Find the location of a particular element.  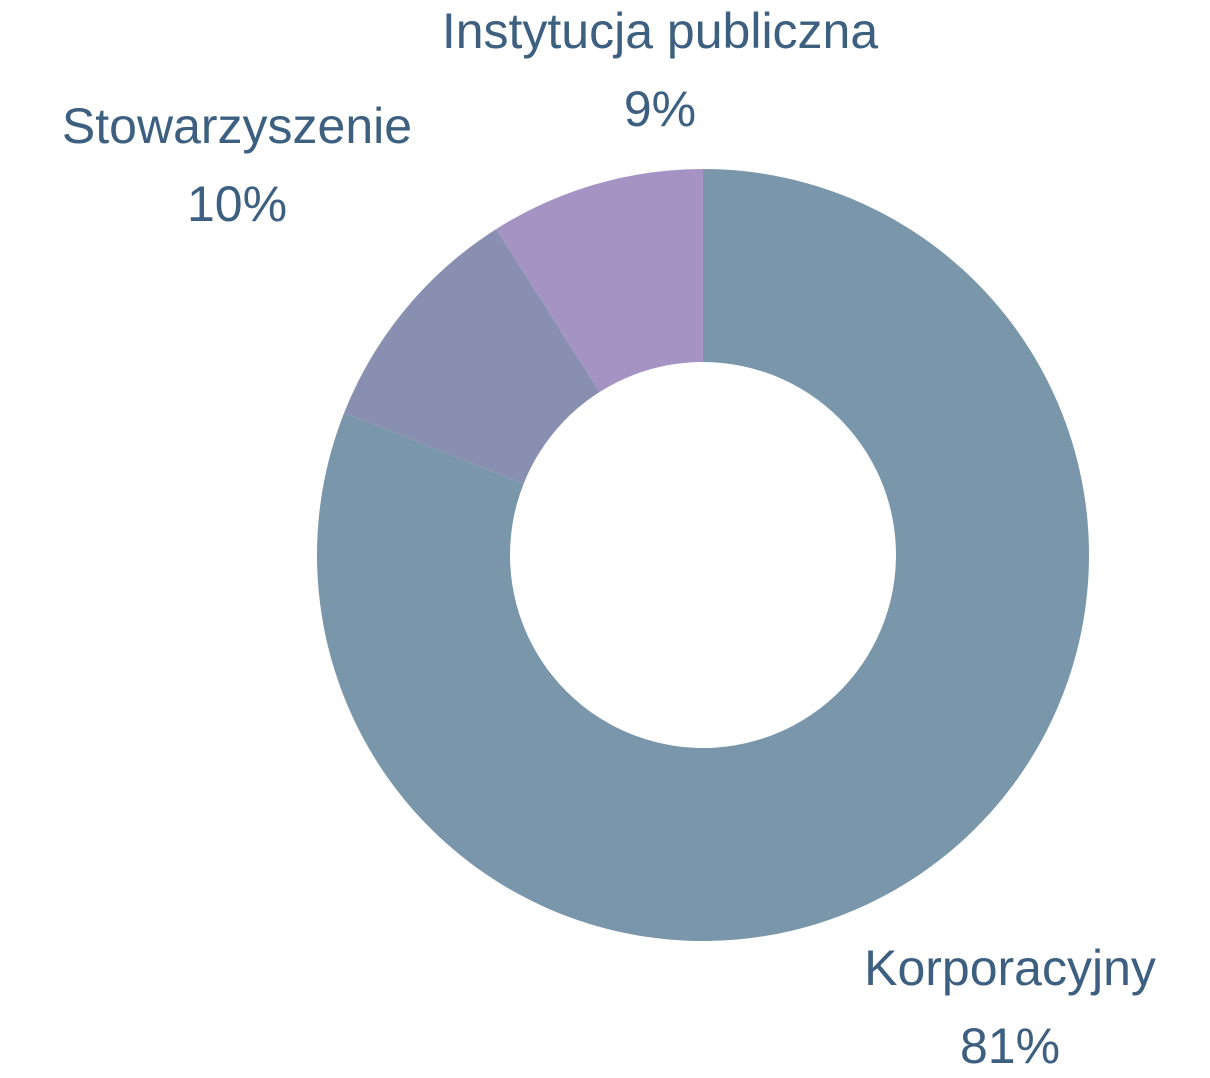

slice-value-label: 10% is located at coordinates (237, 204).